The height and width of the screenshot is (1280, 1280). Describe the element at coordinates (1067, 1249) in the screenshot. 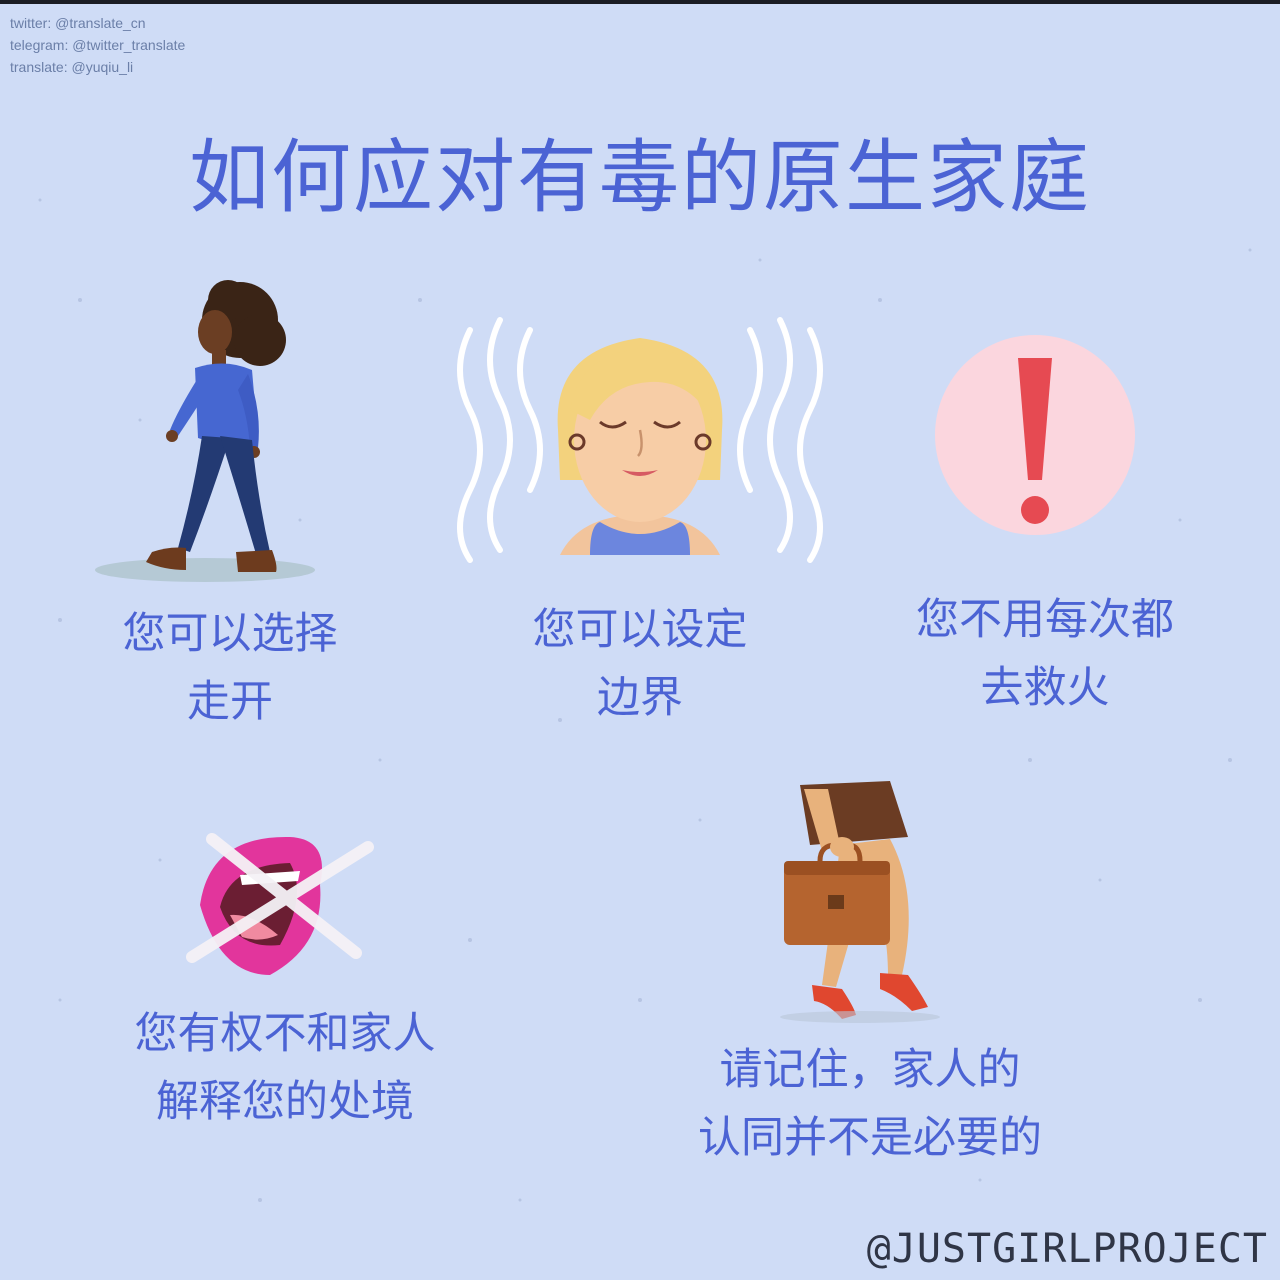

I see `watermark-handle: @JUSTGIRLPROJECT` at that location.